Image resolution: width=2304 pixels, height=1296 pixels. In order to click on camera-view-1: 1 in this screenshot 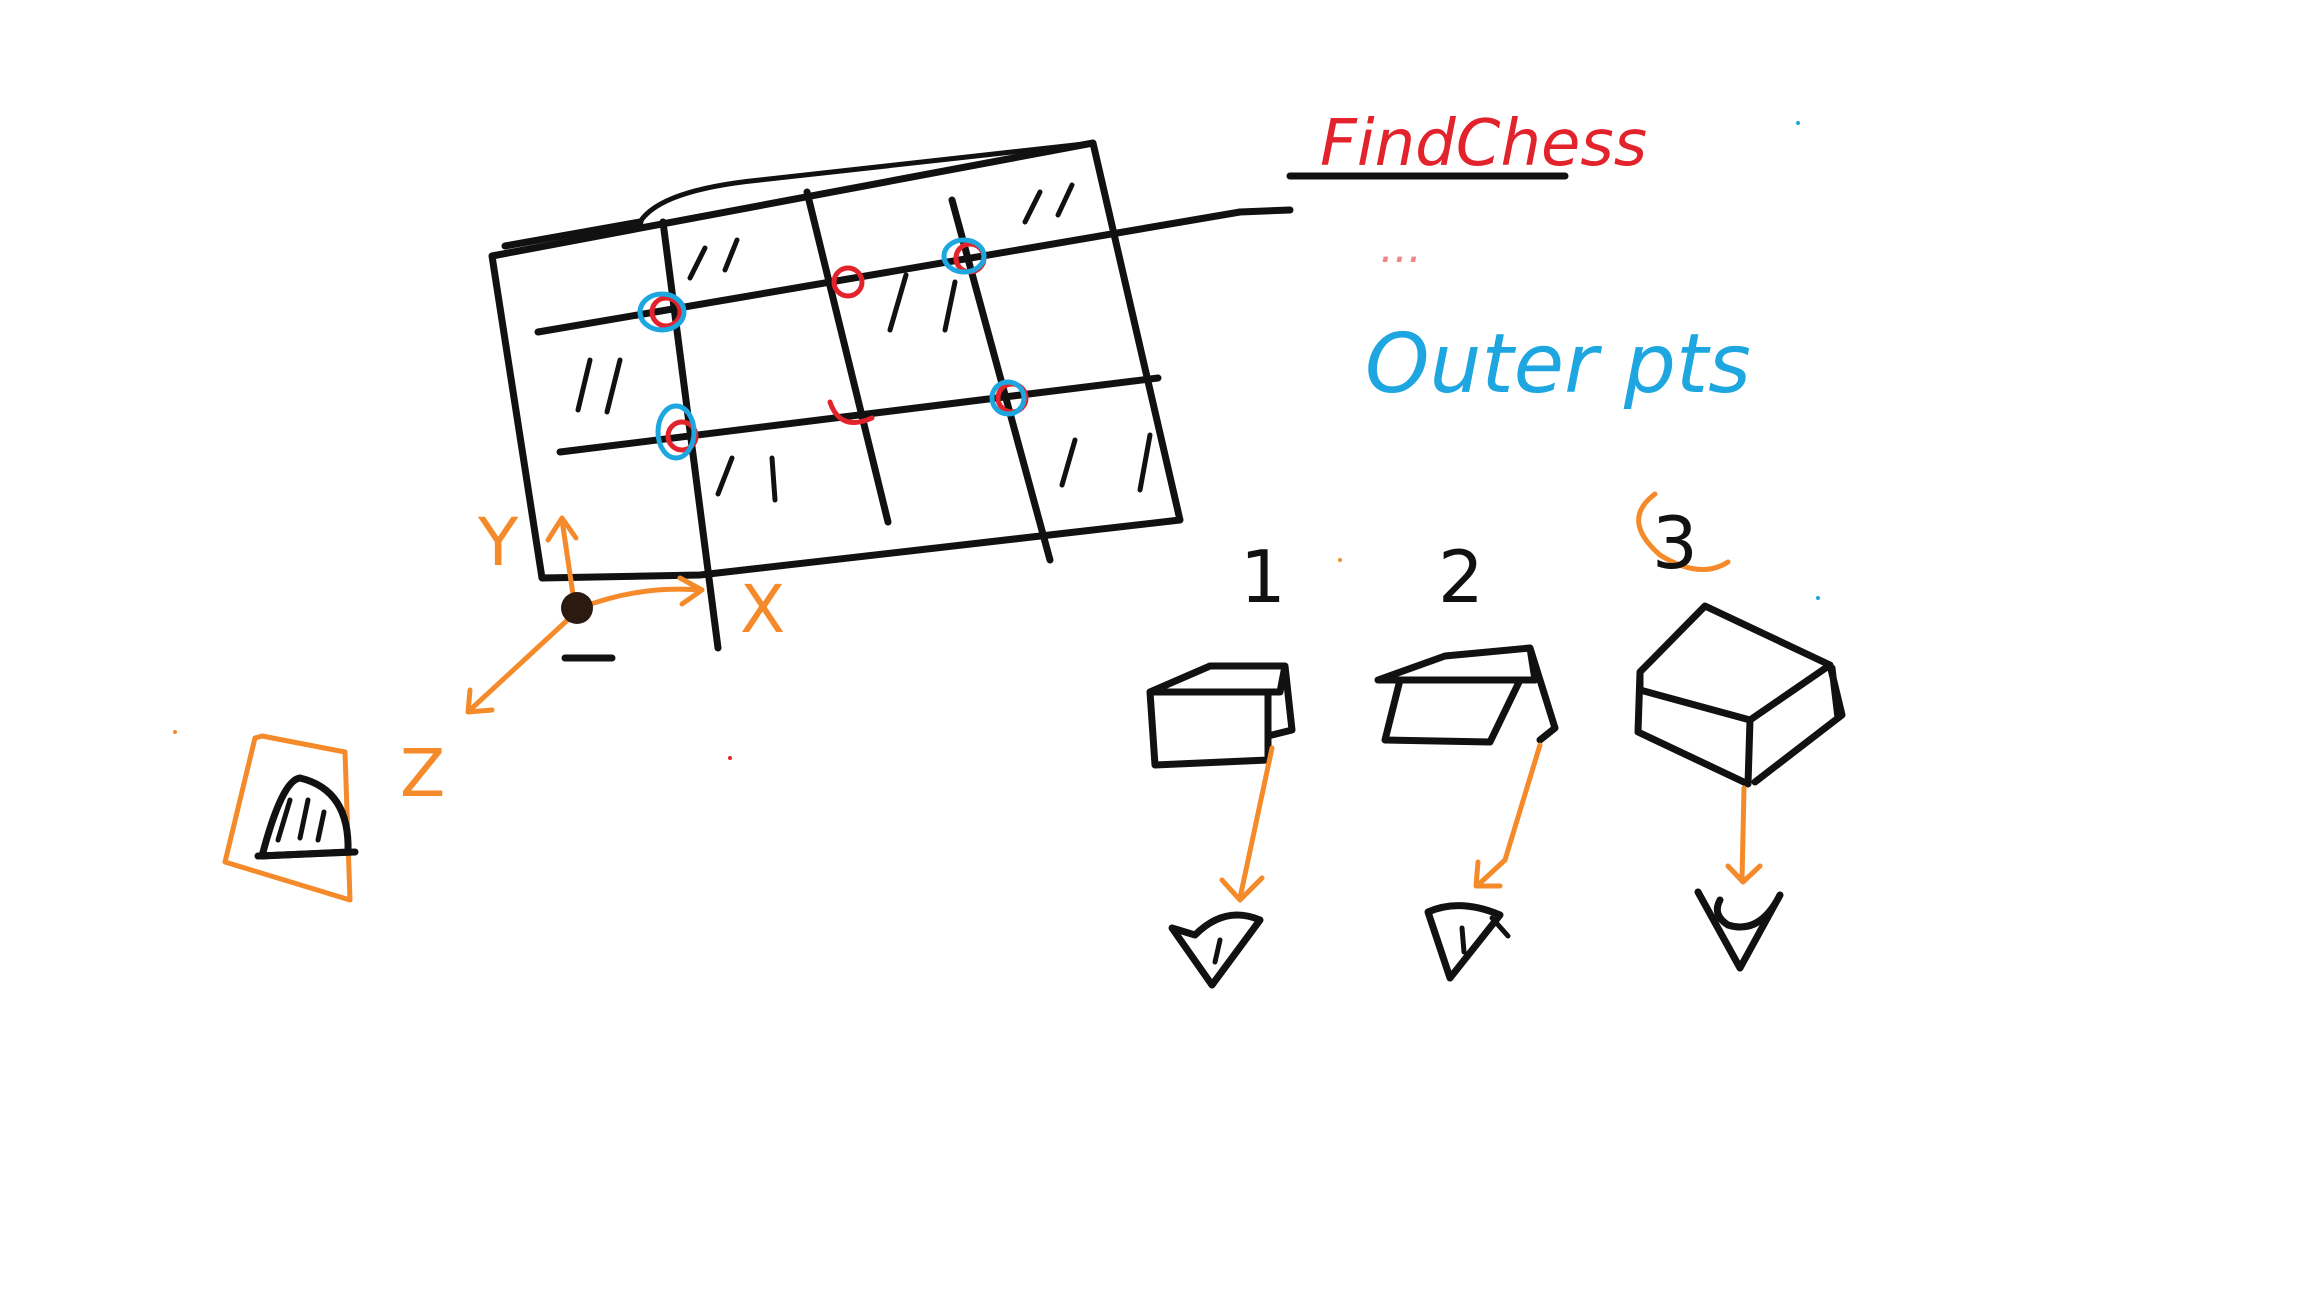, I will do `click(1221, 762)`.